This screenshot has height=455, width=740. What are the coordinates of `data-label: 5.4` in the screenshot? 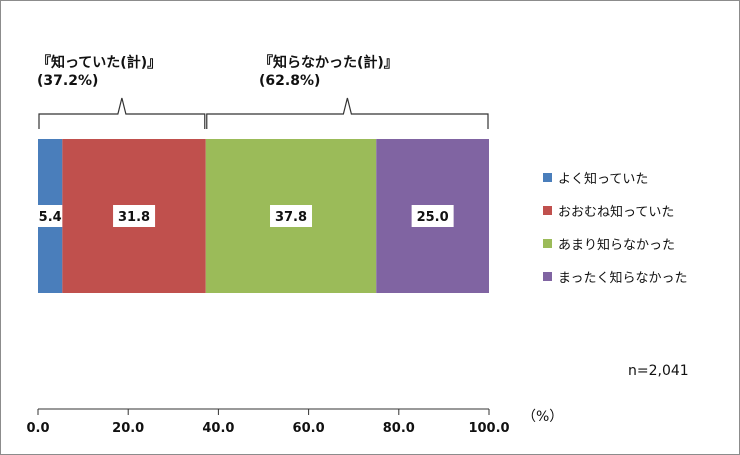 It's located at (50, 217).